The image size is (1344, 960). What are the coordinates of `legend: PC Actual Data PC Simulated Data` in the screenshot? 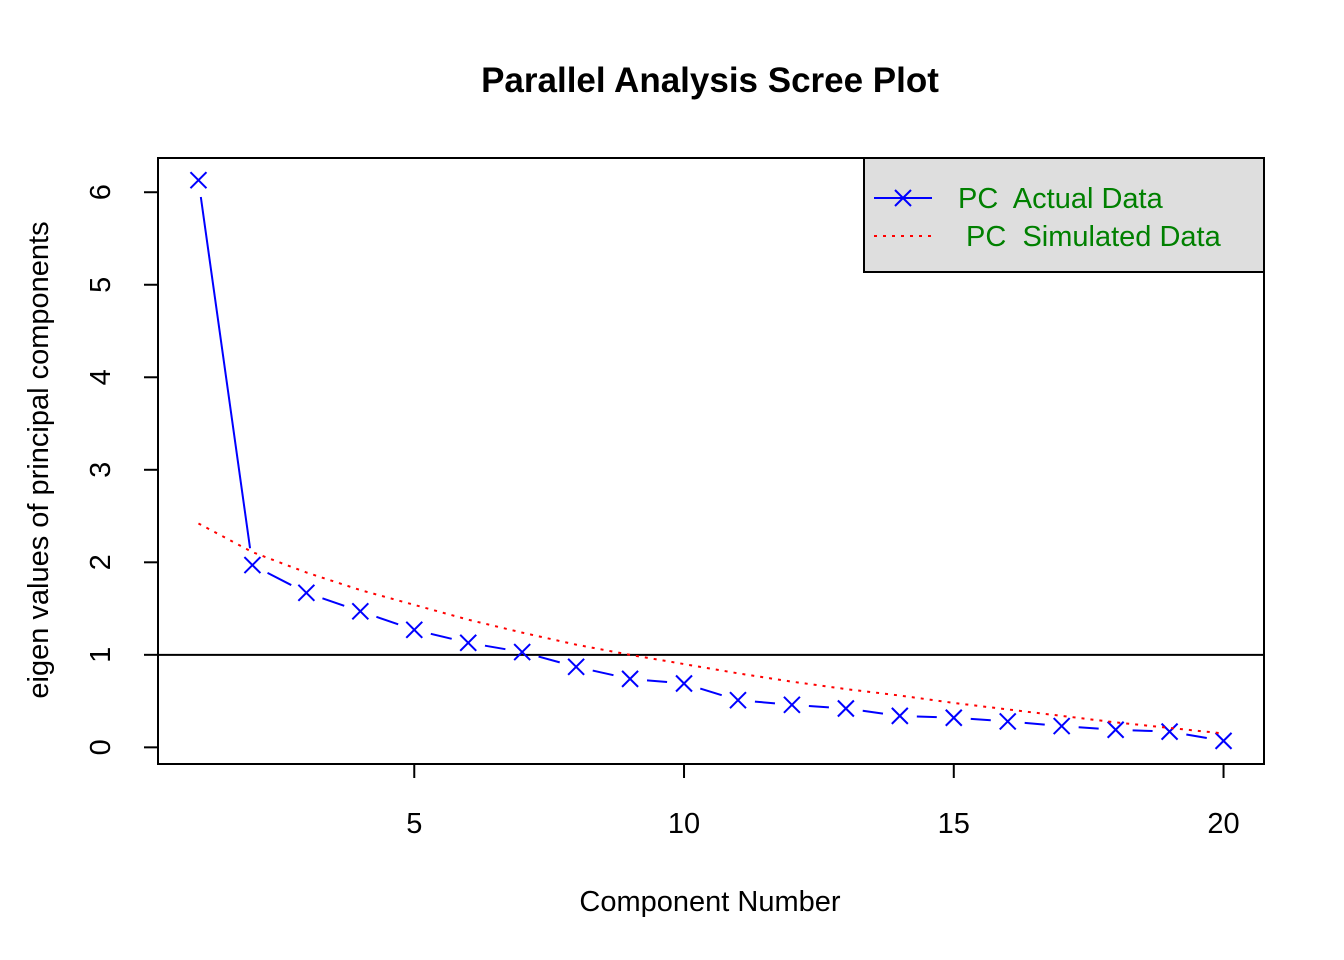 It's located at (1064, 215).